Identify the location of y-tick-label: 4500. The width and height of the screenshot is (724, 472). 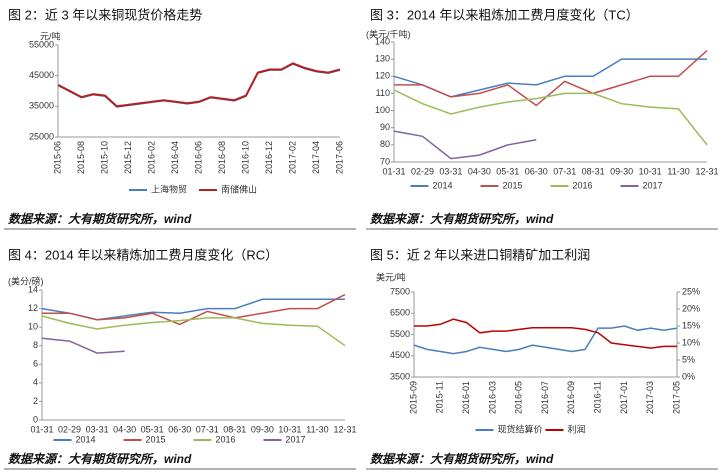
(400, 355).